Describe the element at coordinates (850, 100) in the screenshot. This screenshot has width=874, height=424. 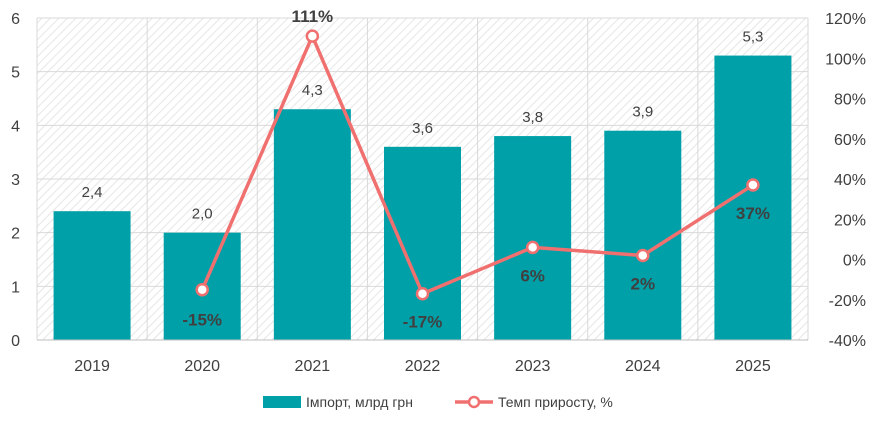
I see `y-right-tick-label: 80%` at that location.